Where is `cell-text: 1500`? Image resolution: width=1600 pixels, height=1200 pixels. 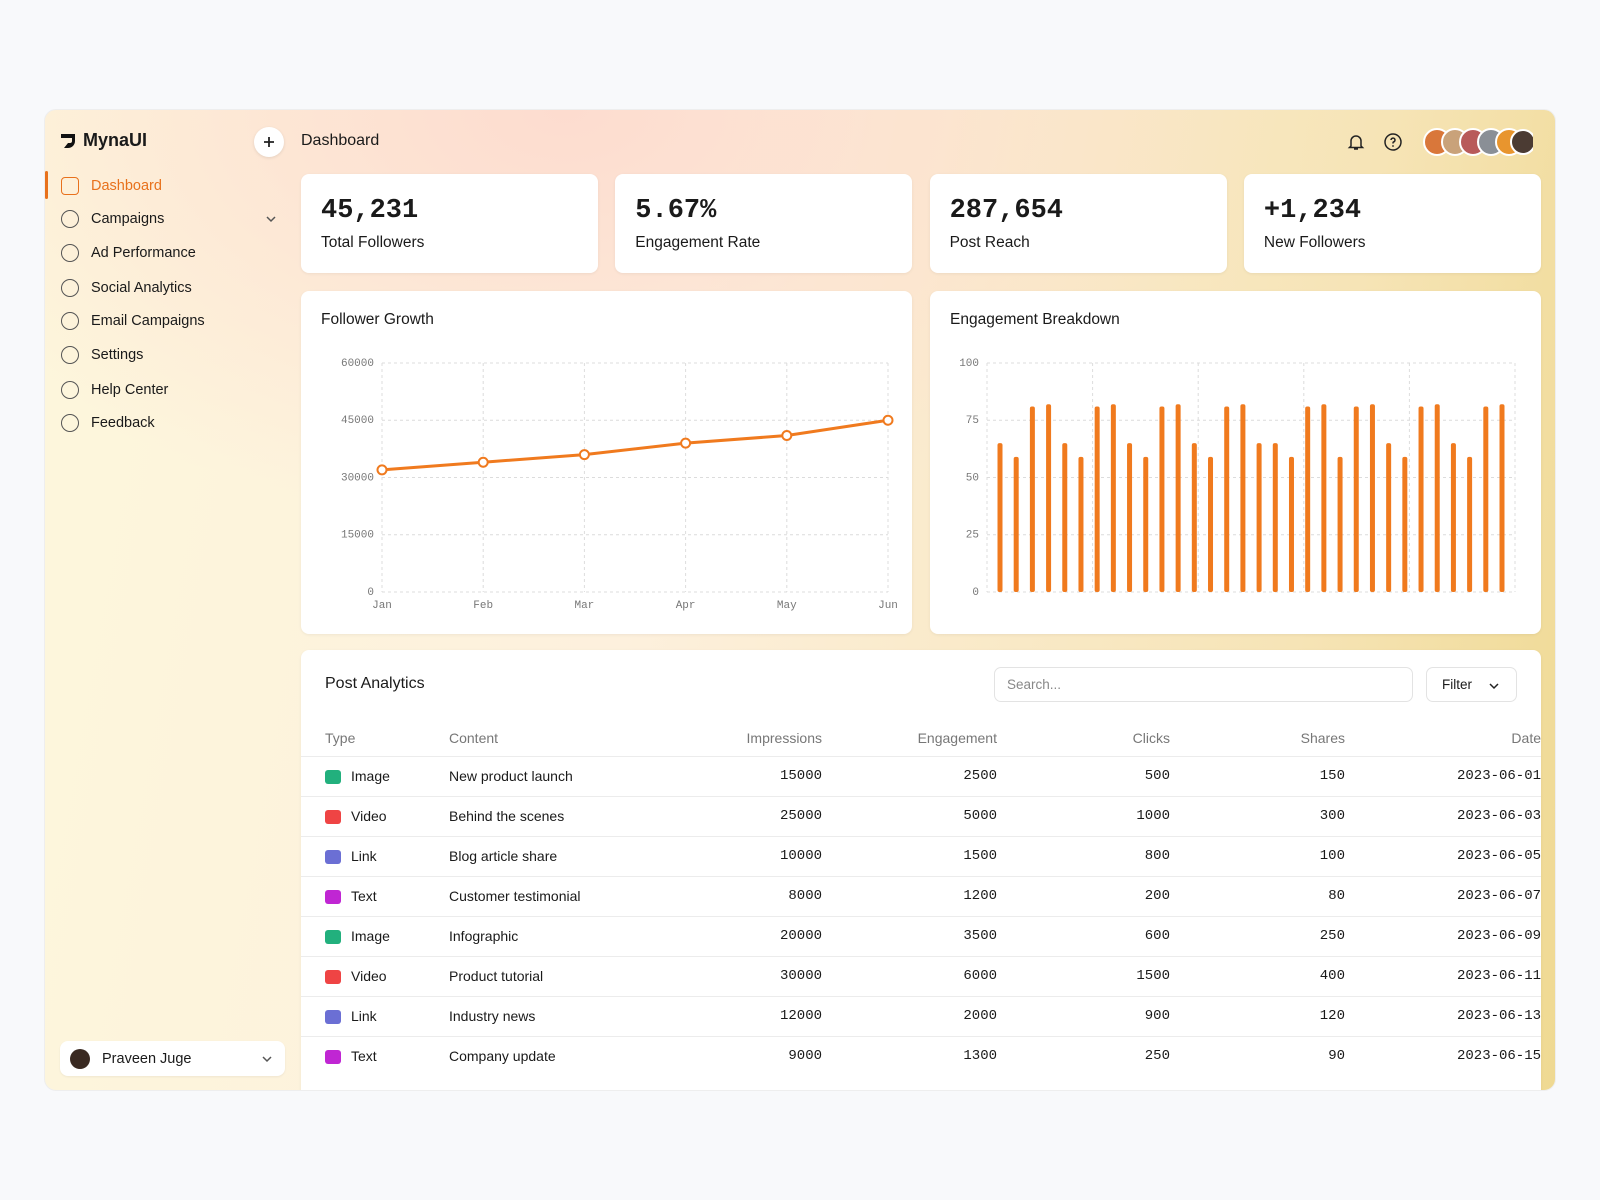
cell-text: 1500 is located at coordinates (1153, 976).